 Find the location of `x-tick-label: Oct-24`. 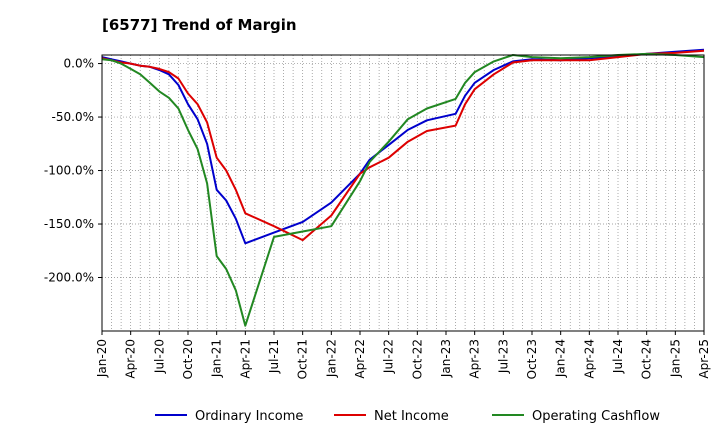

x-tick-label: Oct-24 is located at coordinates (647, 359).